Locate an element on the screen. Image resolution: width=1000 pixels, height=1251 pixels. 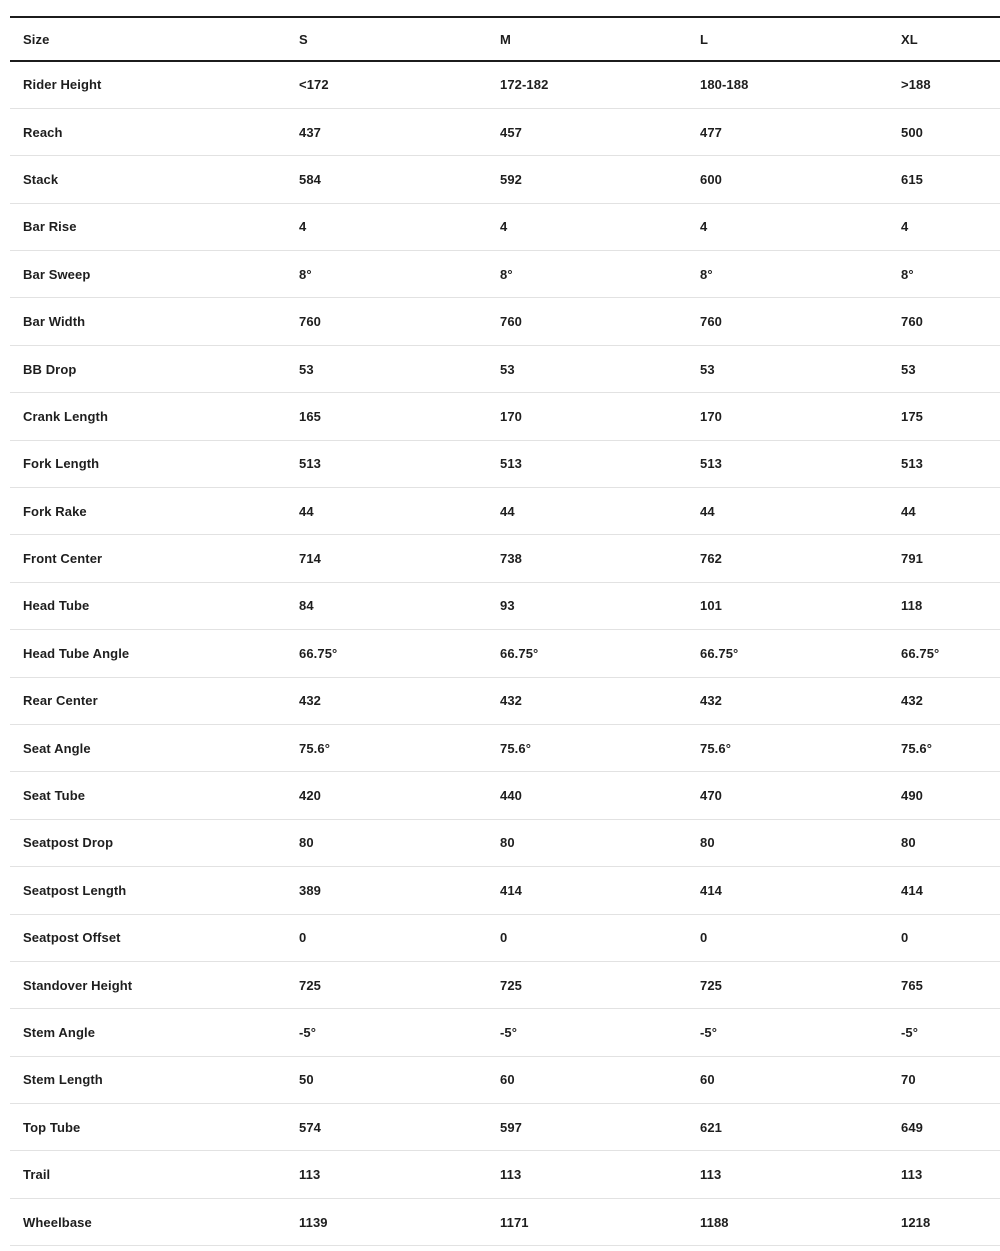
row-value: 1218 is located at coordinates (916, 1222).